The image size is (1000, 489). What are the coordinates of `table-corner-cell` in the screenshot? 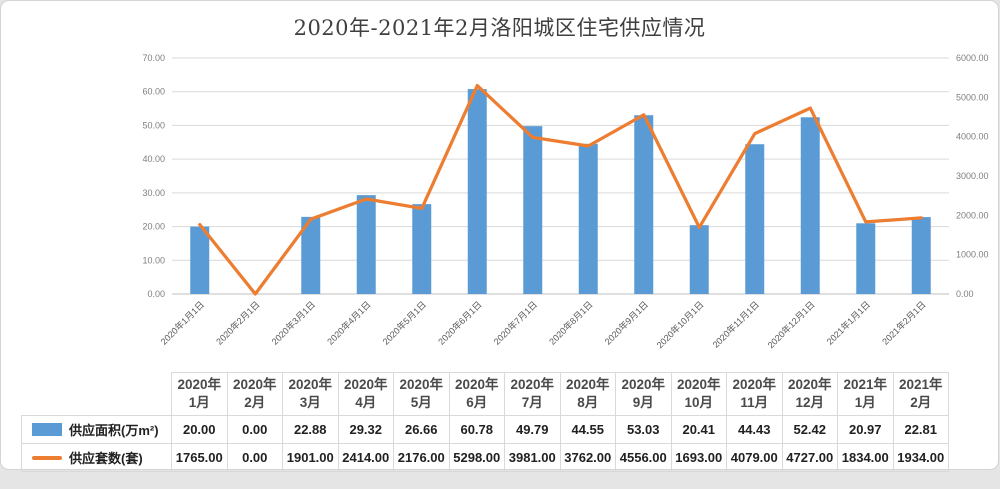 It's located at (96, 394).